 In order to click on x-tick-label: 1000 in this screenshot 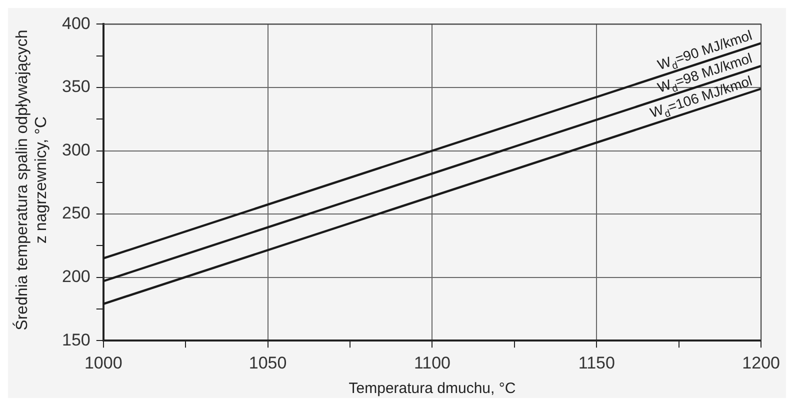, I will do `click(103, 362)`.